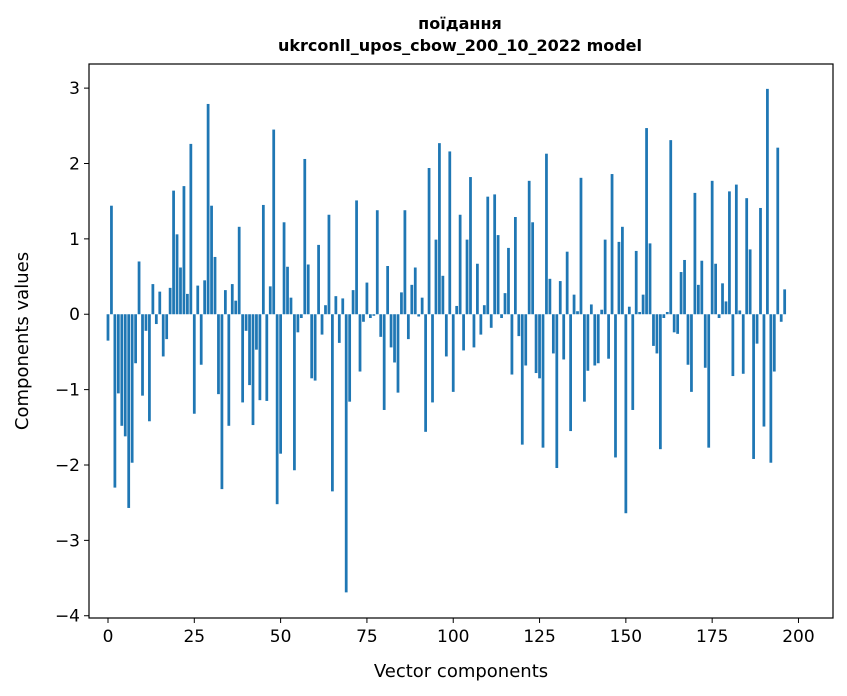 This screenshot has width=847, height=696. I want to click on x-axis-ticks: 0 25 50 75 100 125 150 175 200, so click(459, 632).